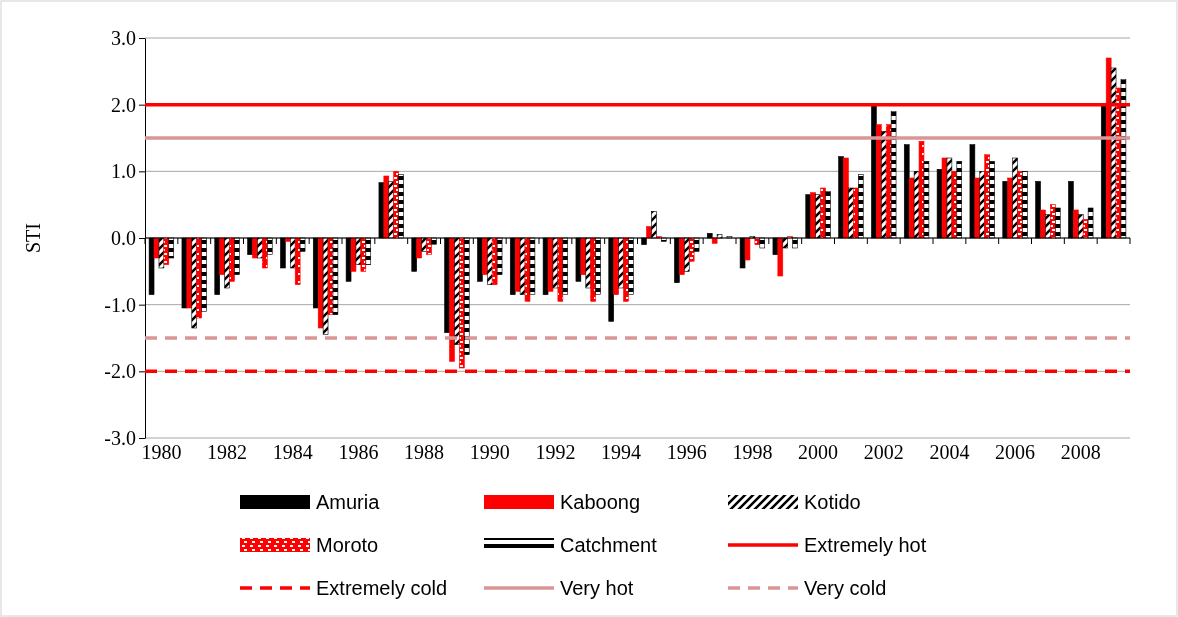 The image size is (1178, 617). What do you see at coordinates (120, 304) in the screenshot?
I see `y-tick-label: -1.0` at bounding box center [120, 304].